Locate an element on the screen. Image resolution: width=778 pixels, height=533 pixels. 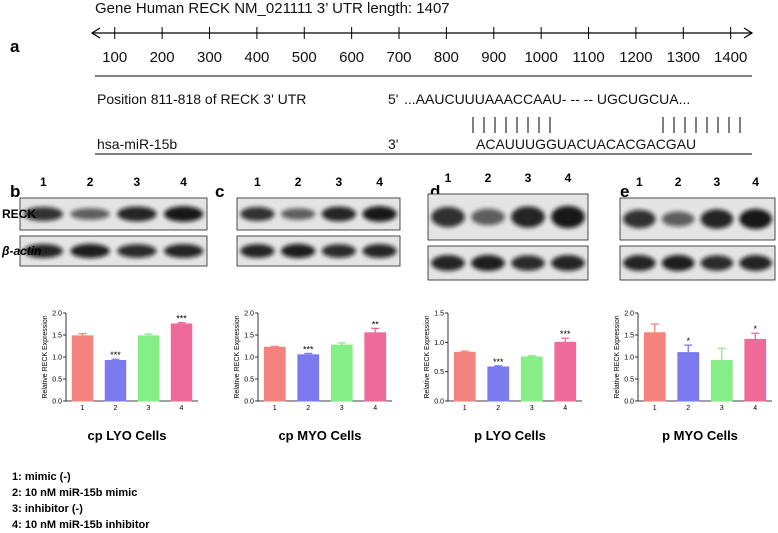
mirna-sequence: ACAUUUGGUACUACACGACGAU is located at coordinates (586, 144).